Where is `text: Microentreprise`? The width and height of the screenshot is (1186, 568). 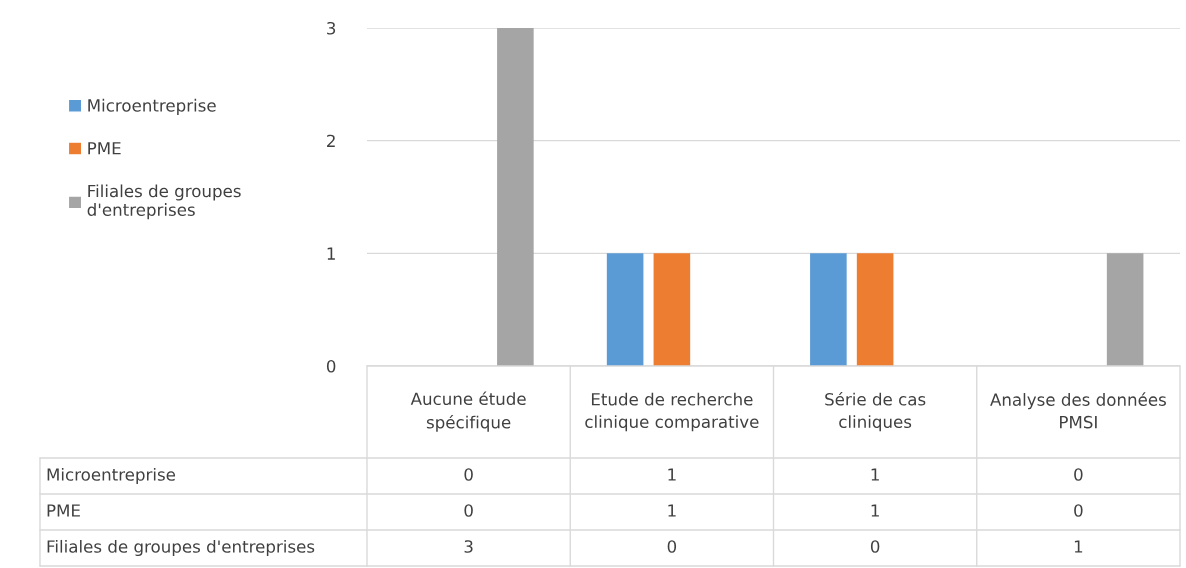
text: Microentreprise is located at coordinates (111, 476).